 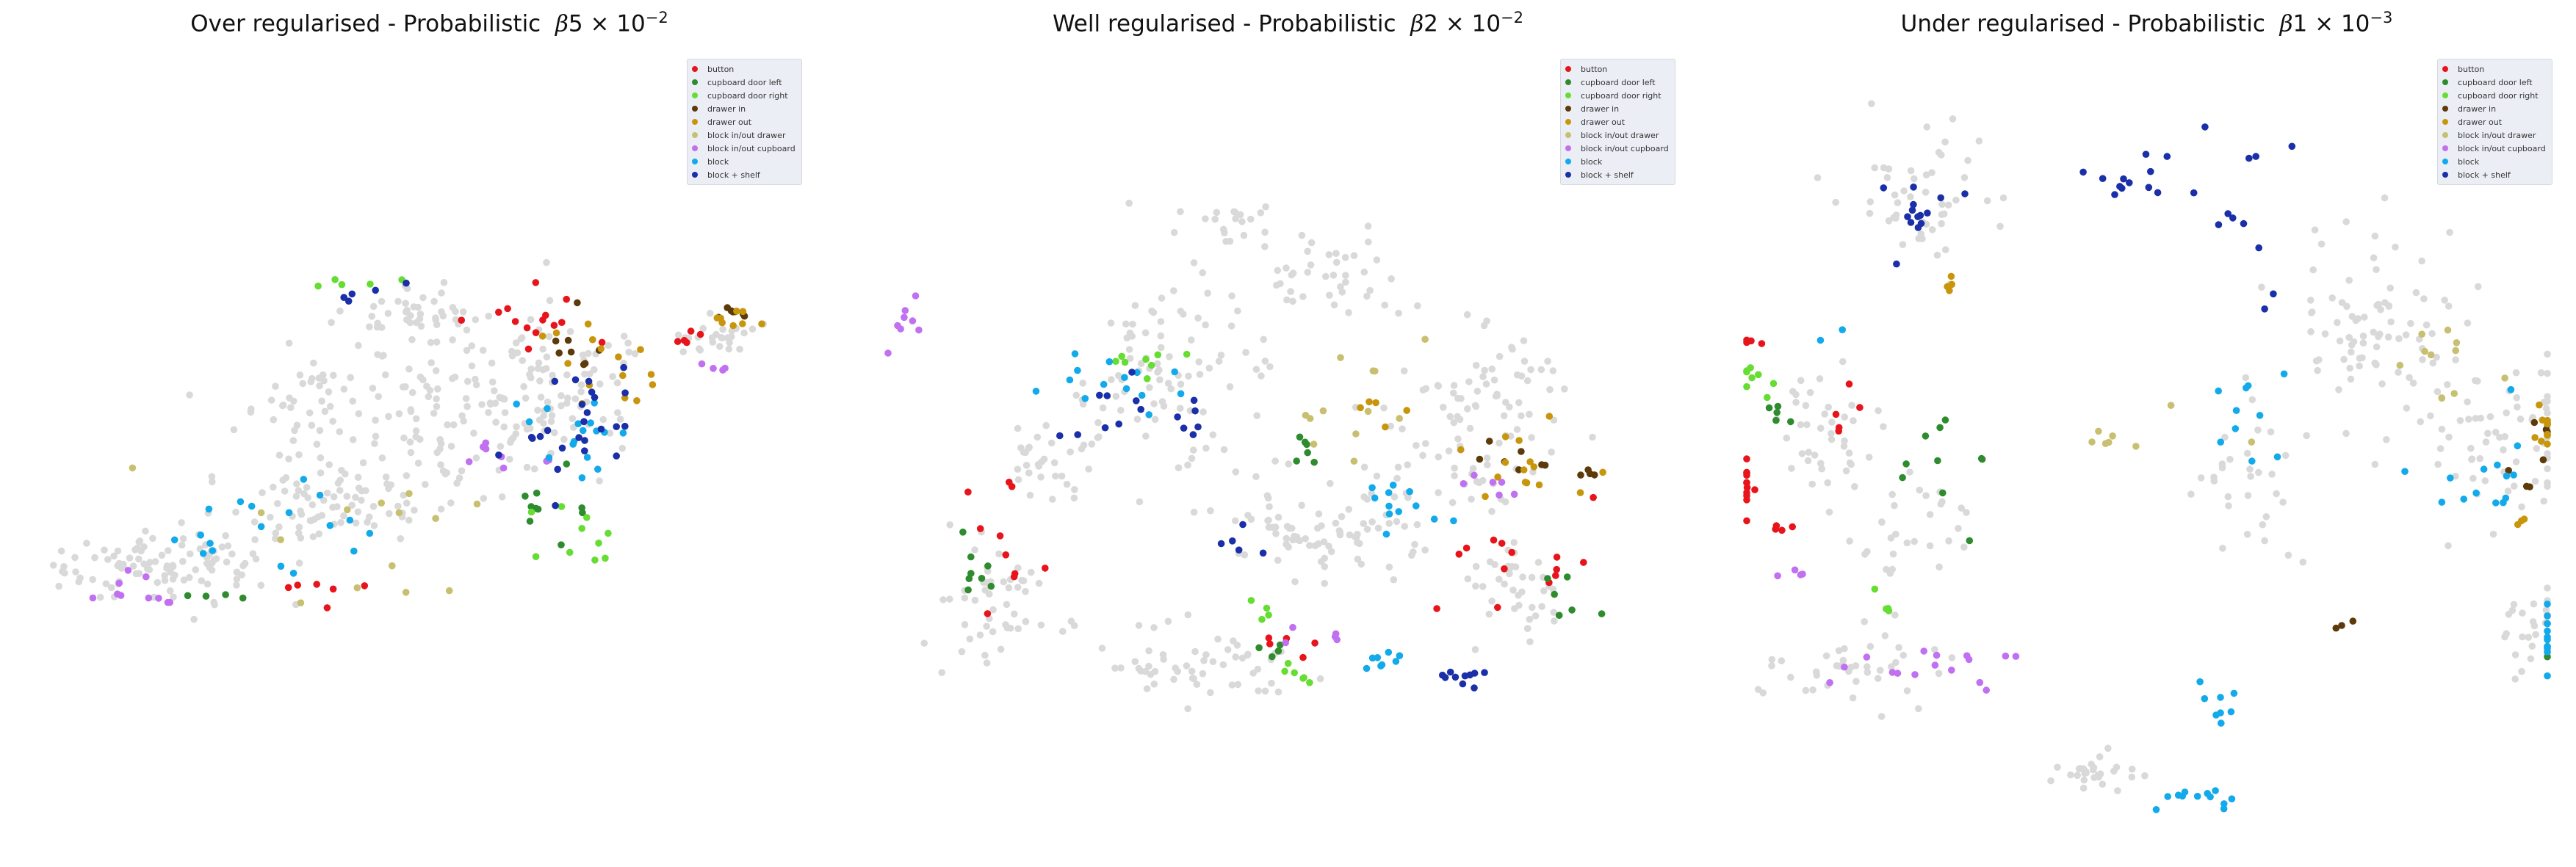 What do you see at coordinates (1619, 82) in the screenshot?
I see `legend-label: cupboard door left` at bounding box center [1619, 82].